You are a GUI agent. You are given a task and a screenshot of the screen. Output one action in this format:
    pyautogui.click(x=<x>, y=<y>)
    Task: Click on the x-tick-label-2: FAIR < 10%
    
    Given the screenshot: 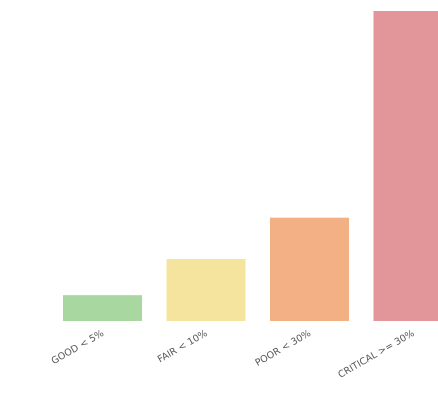 What is the action you would take?
    pyautogui.click(x=183, y=346)
    